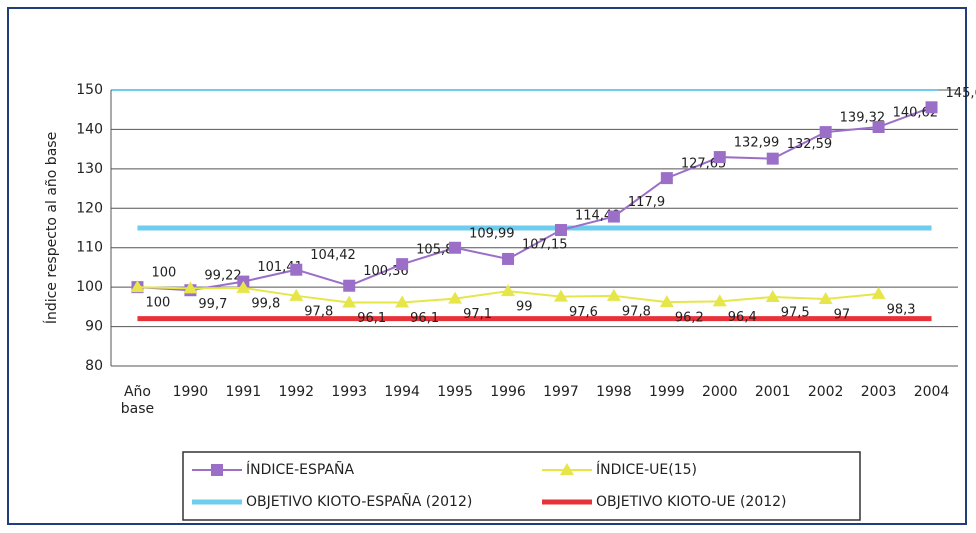 The image size is (976, 533). Describe the element at coordinates (561, 392) in the screenshot. I see `x-tick-label: 1997` at that location.